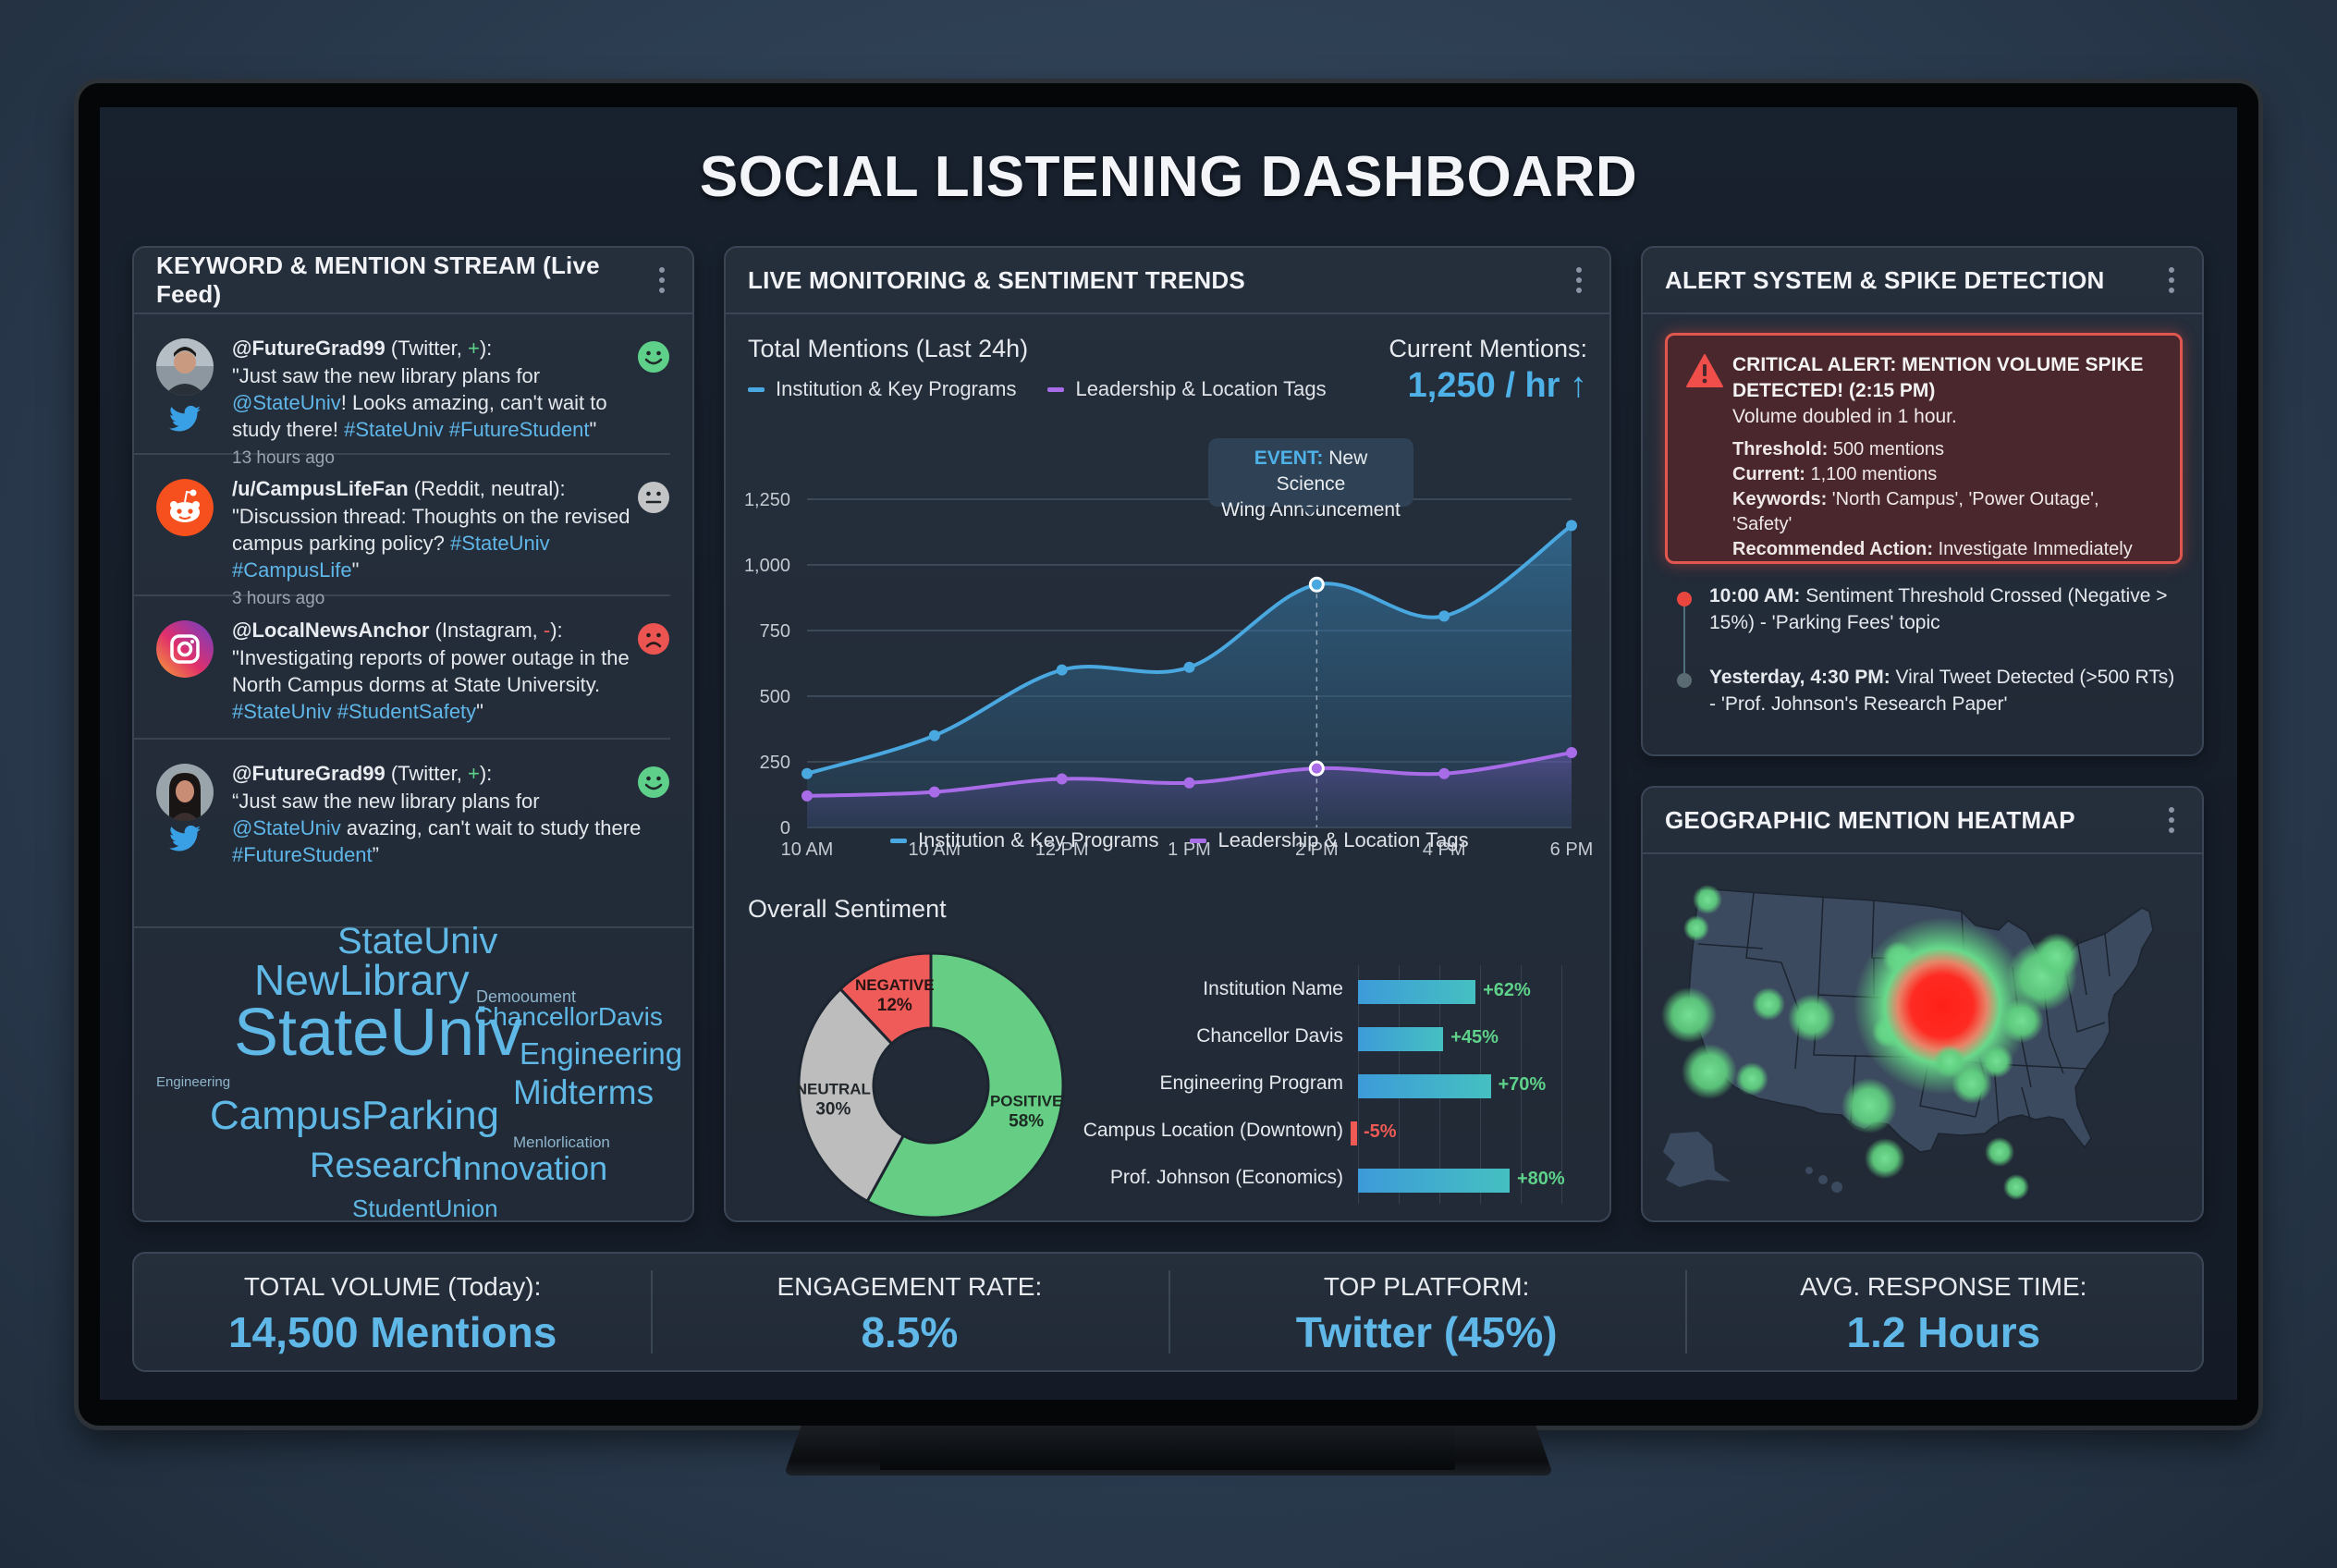 The height and width of the screenshot is (1568, 2337). What do you see at coordinates (1380, 1132) in the screenshot?
I see `bar-value: -5%` at bounding box center [1380, 1132].